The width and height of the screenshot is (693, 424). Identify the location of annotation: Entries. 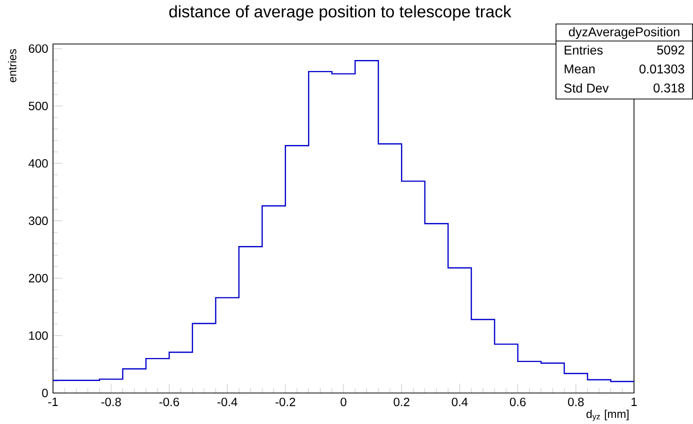
(583, 50).